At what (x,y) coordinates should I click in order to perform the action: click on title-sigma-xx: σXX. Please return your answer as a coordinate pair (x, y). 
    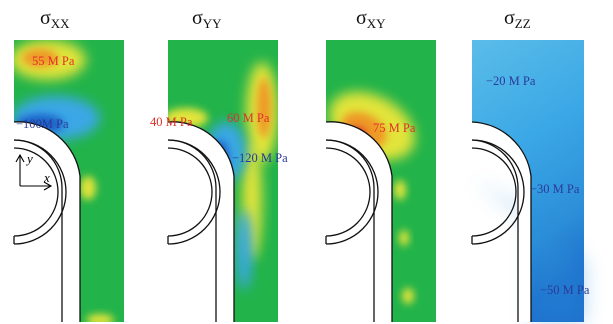
    Looking at the image, I should click on (55, 19).